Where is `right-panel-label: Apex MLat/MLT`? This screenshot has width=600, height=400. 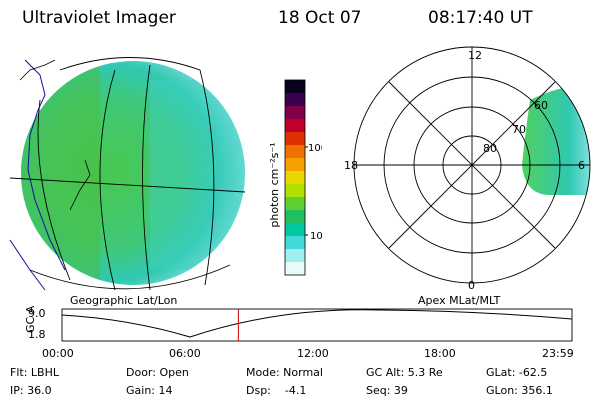 right-panel-label: Apex MLat/MLT is located at coordinates (459, 300).